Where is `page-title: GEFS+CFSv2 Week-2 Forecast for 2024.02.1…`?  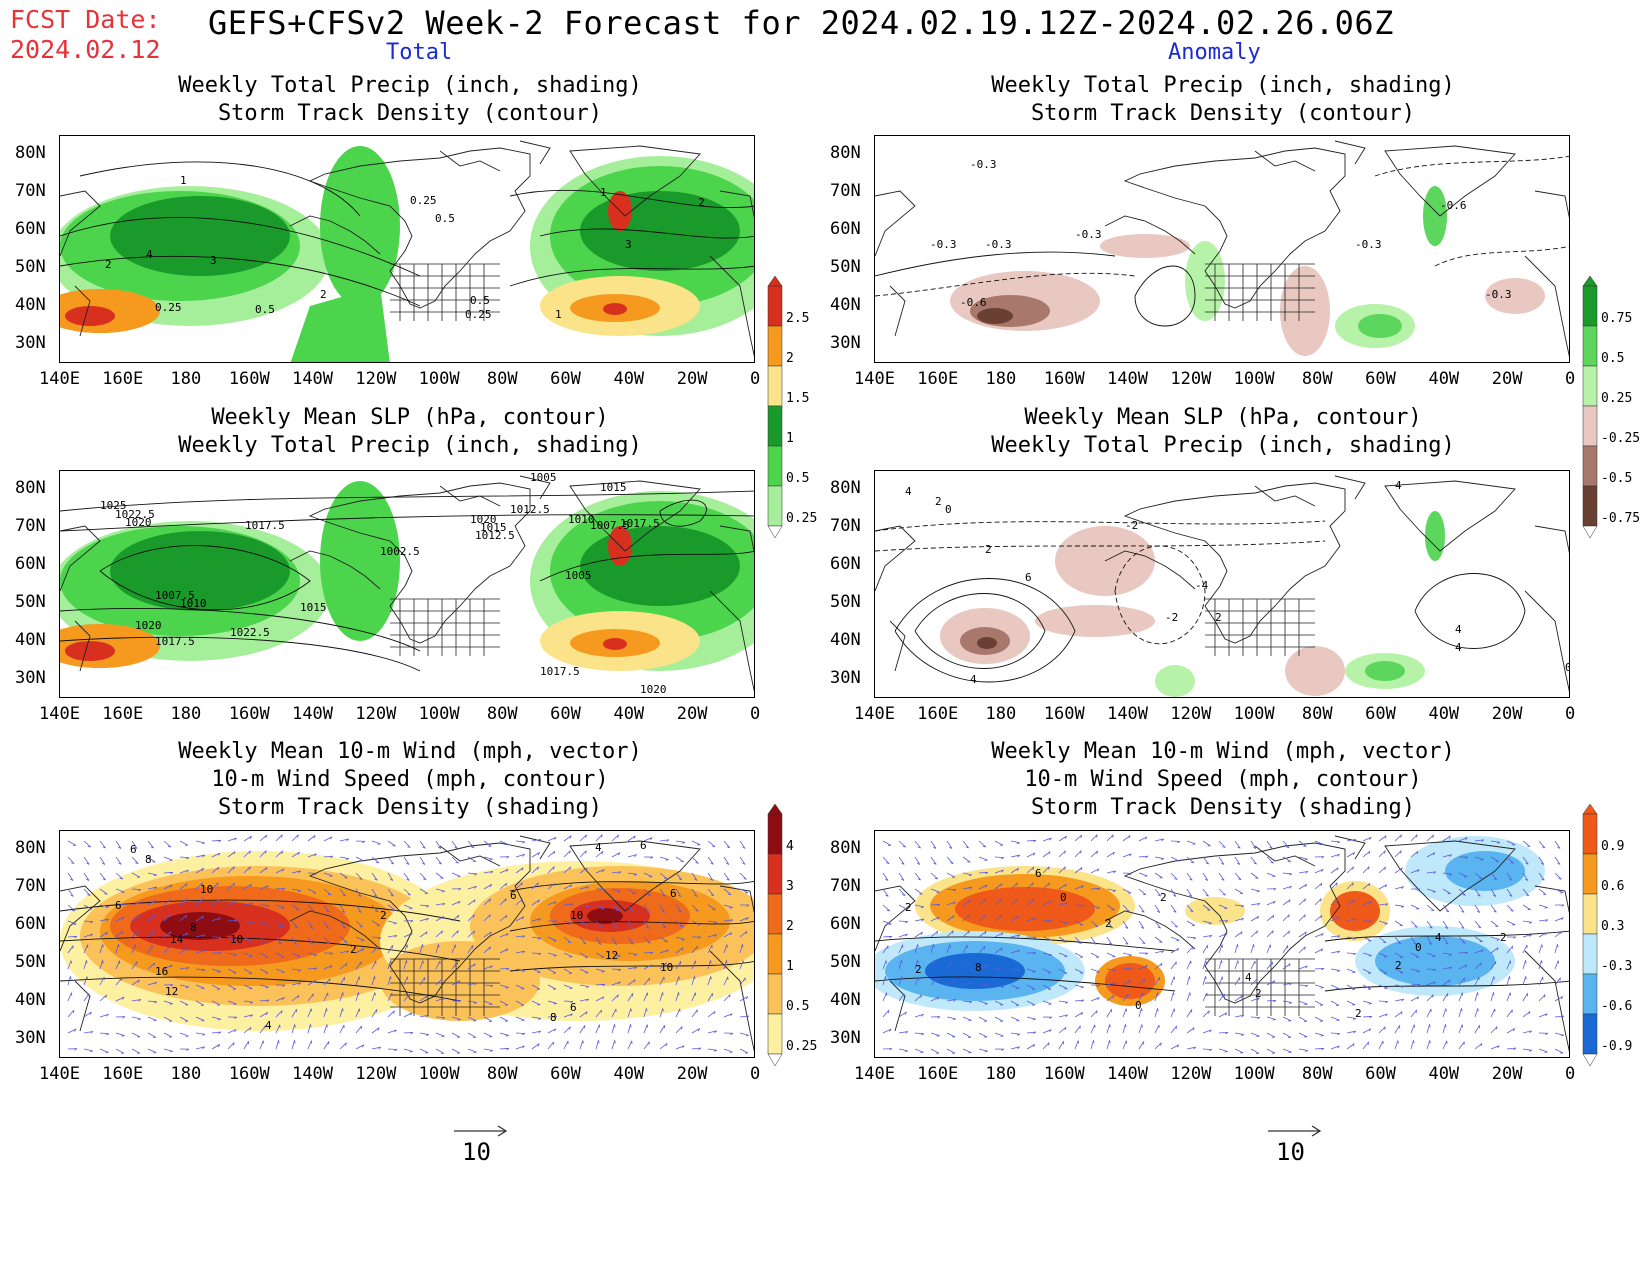
page-title: GEFS+CFSv2 Week-2 Forecast for 2024.02.1… is located at coordinates (801, 23).